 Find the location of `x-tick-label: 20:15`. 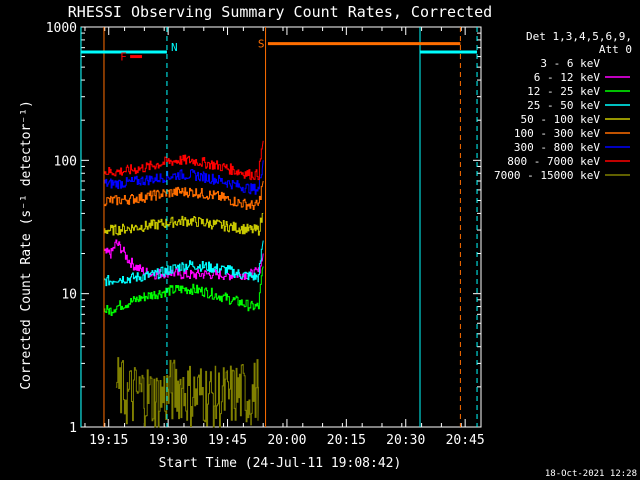

x-tick-label: 20:15 is located at coordinates (346, 440).